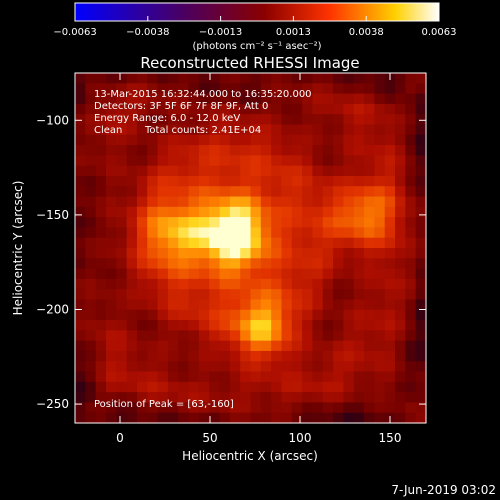 The image size is (500, 500). I want to click on colorbar-tick-label: −0.0063, so click(74, 32).